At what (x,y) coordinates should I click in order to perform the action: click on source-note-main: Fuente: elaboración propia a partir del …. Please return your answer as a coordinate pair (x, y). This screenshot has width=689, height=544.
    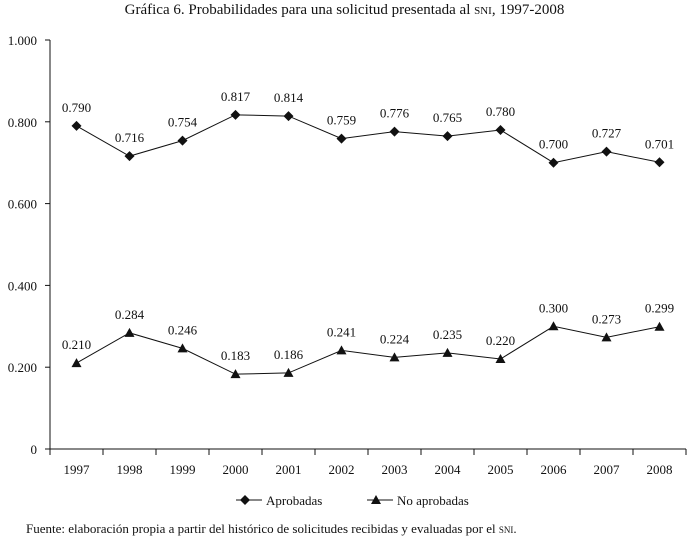
    Looking at the image, I should click on (262, 528).